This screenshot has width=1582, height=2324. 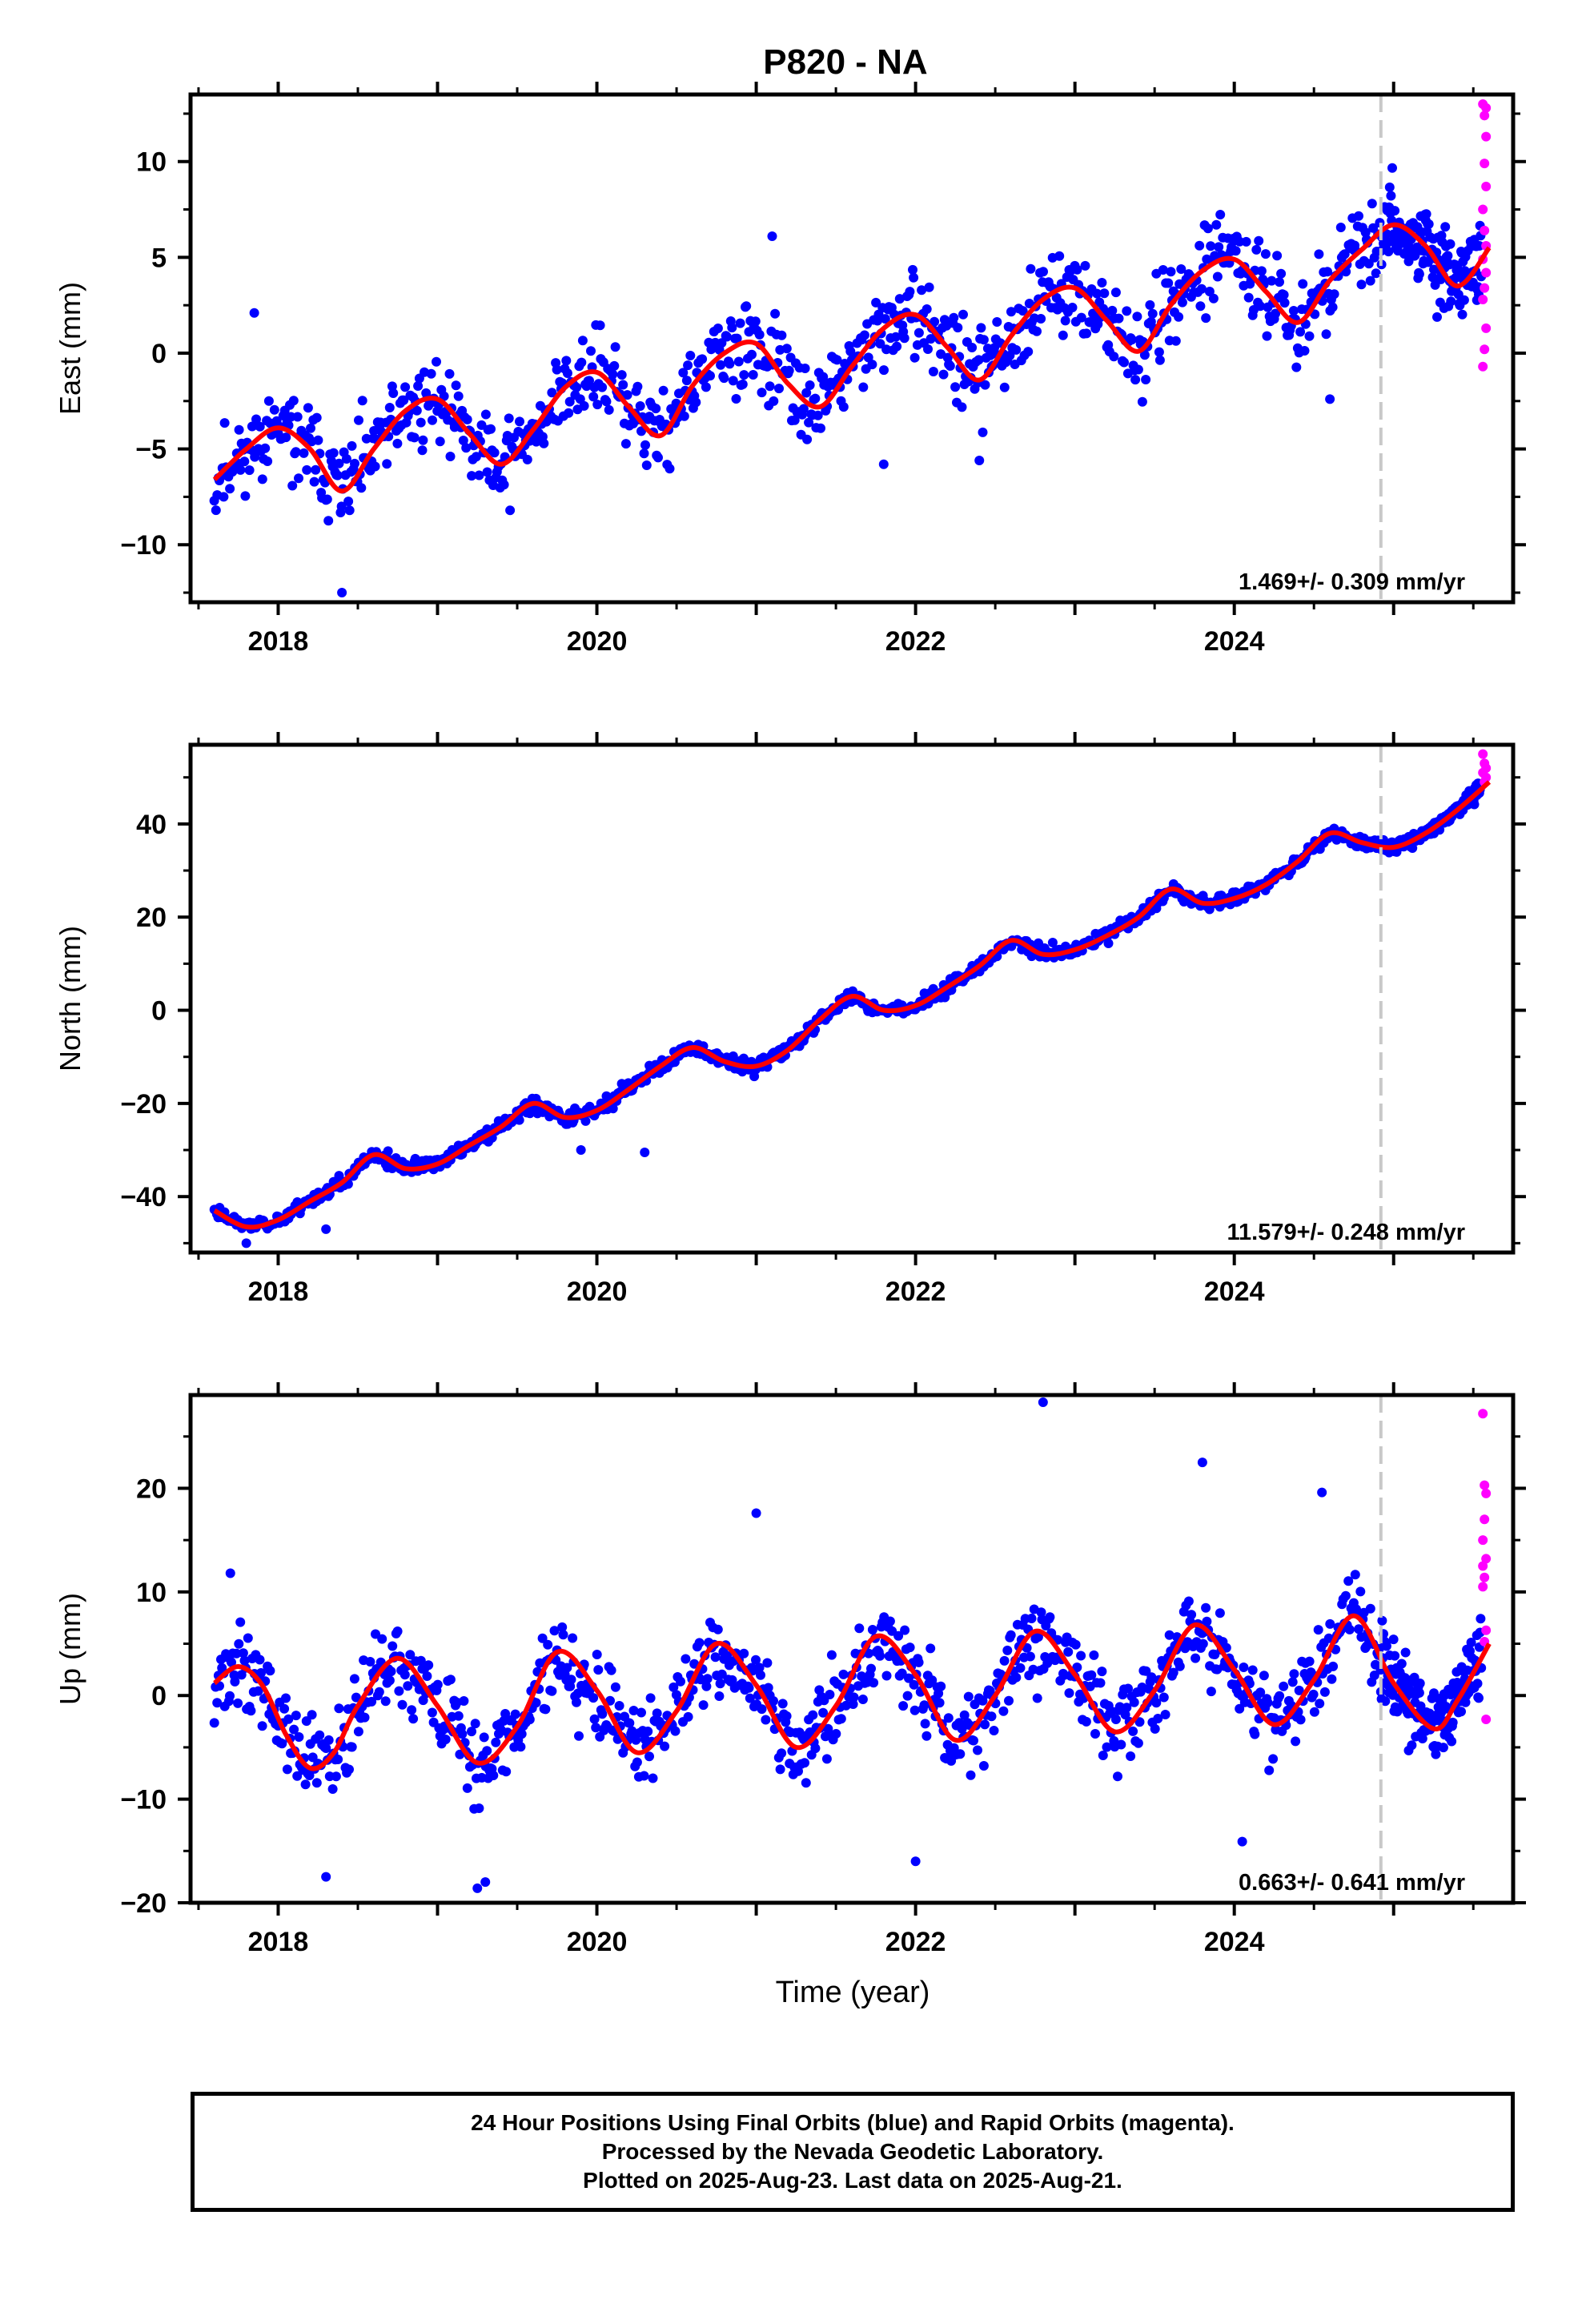 I want to click on north-x-tick-label: 2020, so click(x=597, y=1292).